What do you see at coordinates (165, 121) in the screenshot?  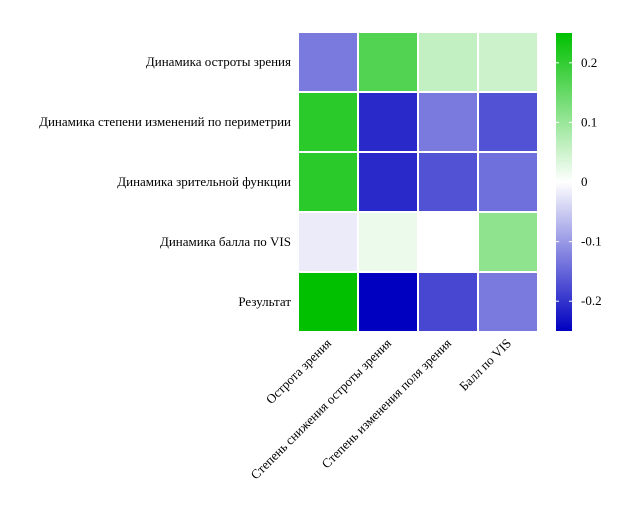 I see `row-label: Динамика степени изменений по периметрии` at bounding box center [165, 121].